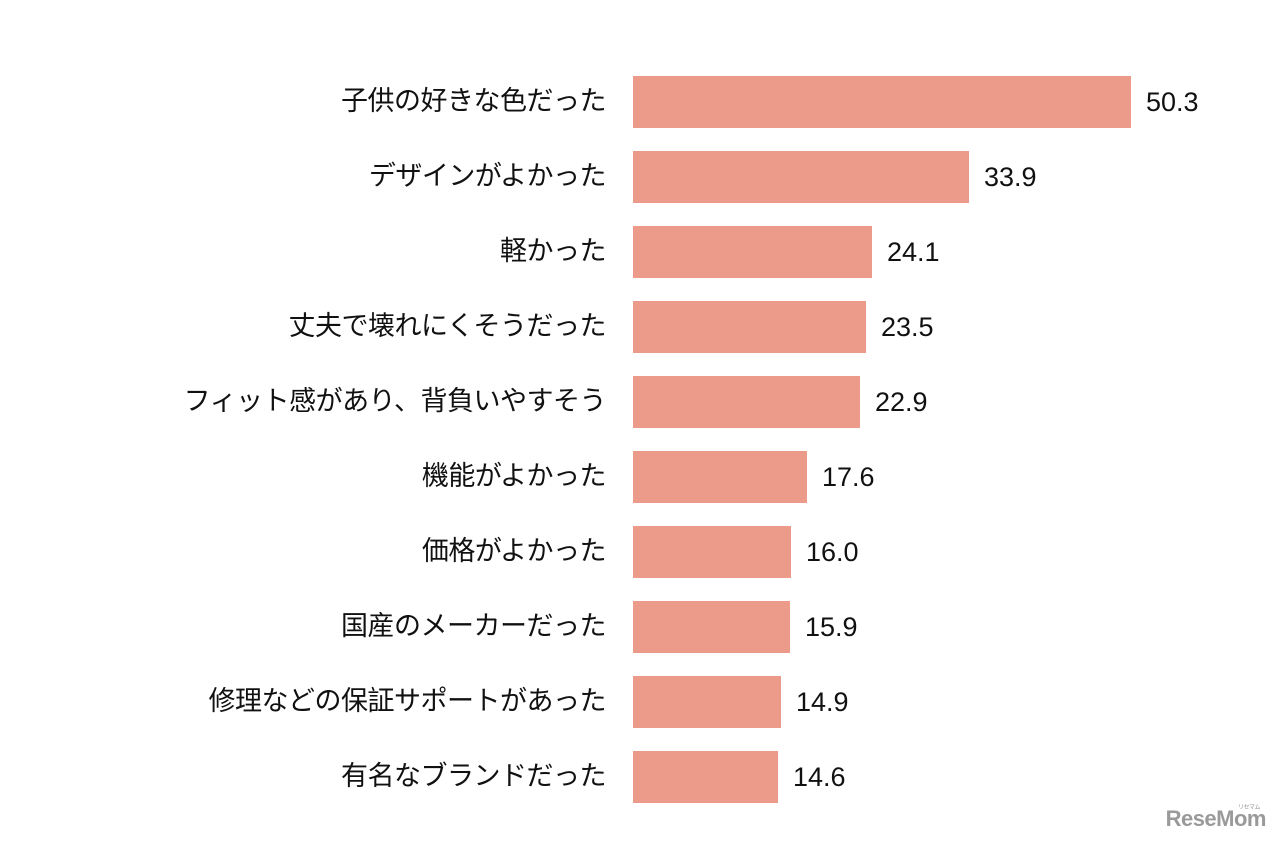  Describe the element at coordinates (1249, 808) in the screenshot. I see `logo-subtext: リセマム` at that location.